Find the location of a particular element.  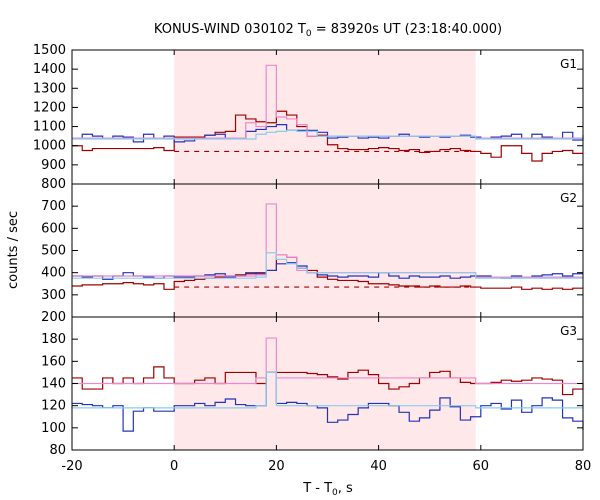

y-tick-label-g3: 120 is located at coordinates (53, 406).